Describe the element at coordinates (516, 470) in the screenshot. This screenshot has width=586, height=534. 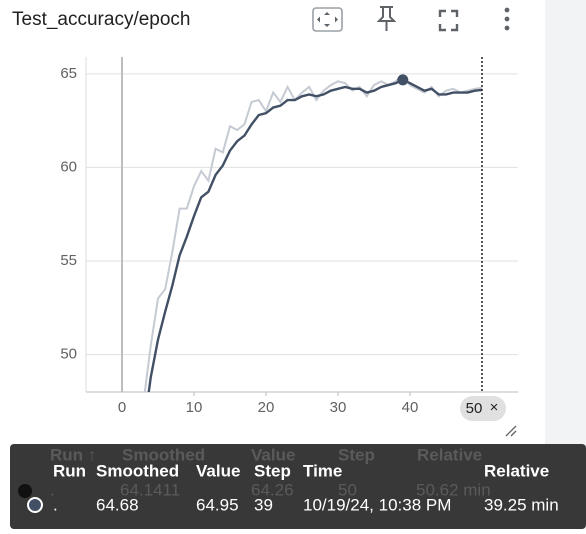
I see `tooltip-header: Relative` at that location.